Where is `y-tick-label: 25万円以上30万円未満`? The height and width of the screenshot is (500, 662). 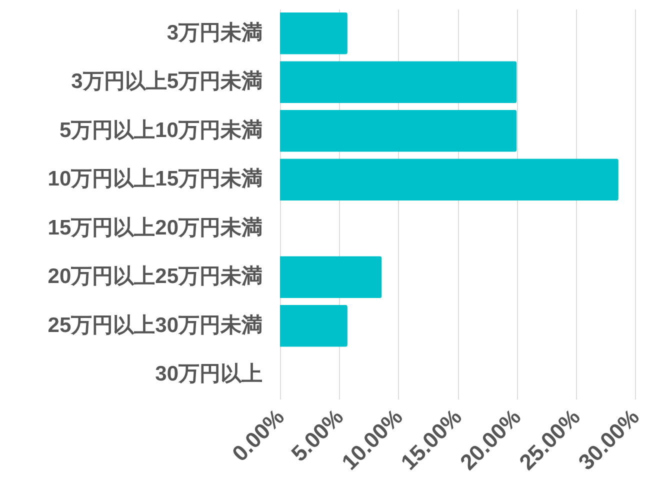
y-tick-label: 25万円以上30万円未満 is located at coordinates (155, 325).